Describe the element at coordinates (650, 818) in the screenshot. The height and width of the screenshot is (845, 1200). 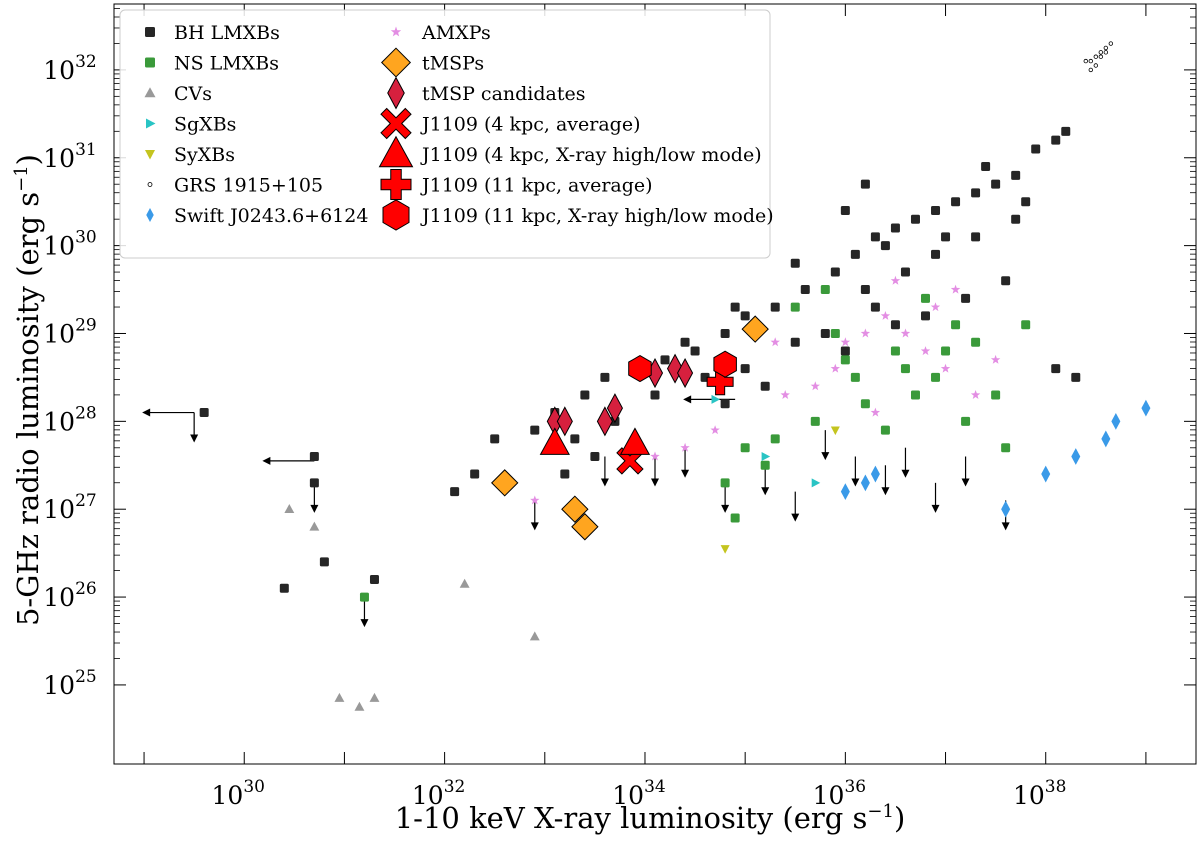
I see `x-axis-label: 1-10 keV X-ray luminosity (erg s−1)` at that location.